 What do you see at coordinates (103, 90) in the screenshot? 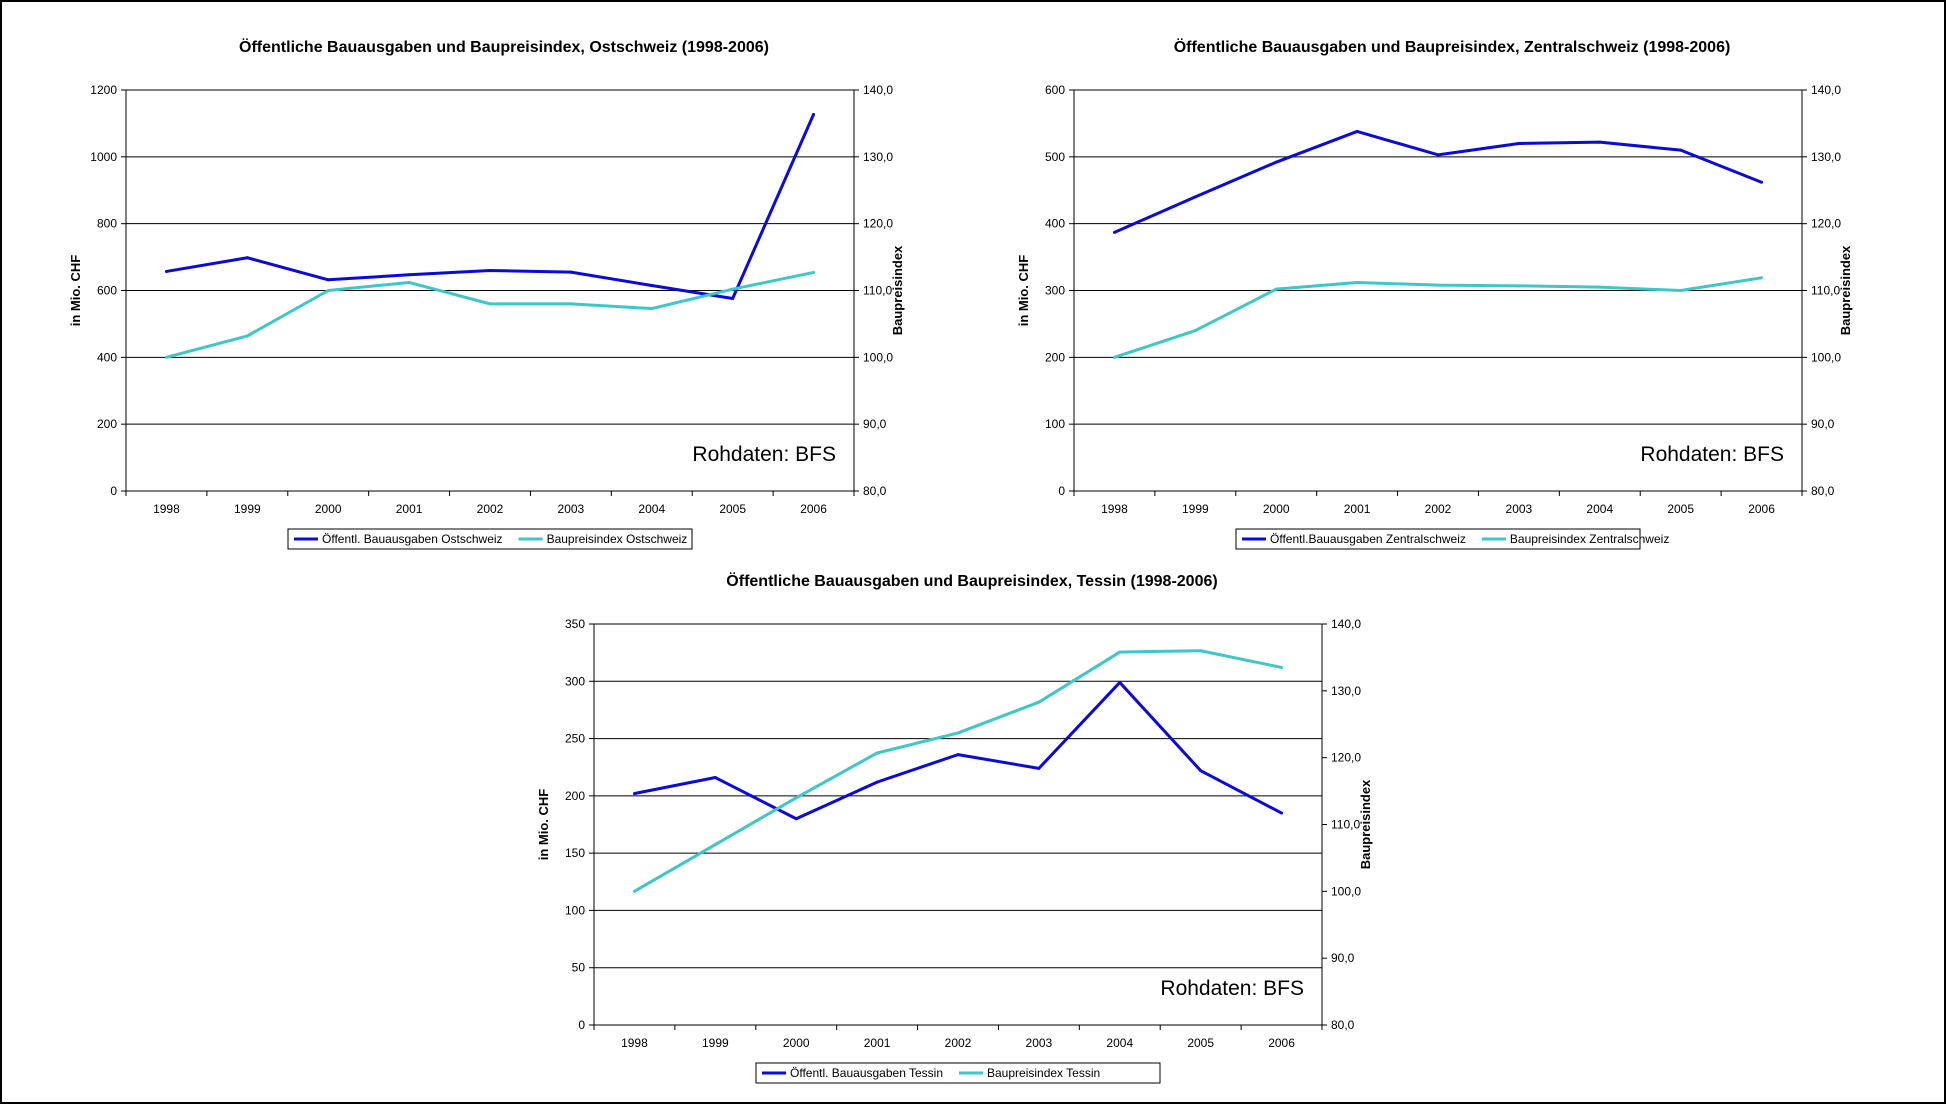
I see `y-tick-label: 1200` at bounding box center [103, 90].